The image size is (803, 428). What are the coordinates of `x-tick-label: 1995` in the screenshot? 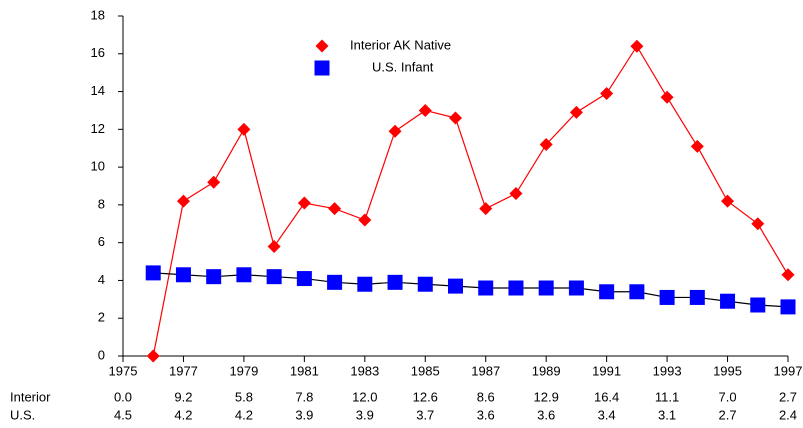 It's located at (727, 370).